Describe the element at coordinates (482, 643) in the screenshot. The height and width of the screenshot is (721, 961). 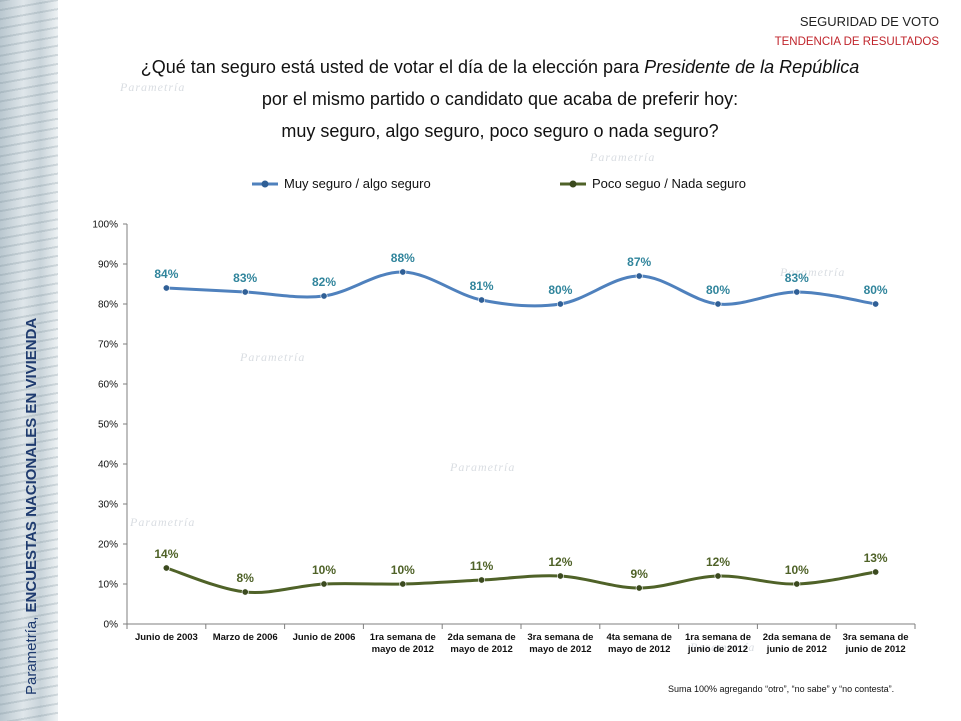
I see `x-tick-label: 2da semana de mayo de 2012` at that location.